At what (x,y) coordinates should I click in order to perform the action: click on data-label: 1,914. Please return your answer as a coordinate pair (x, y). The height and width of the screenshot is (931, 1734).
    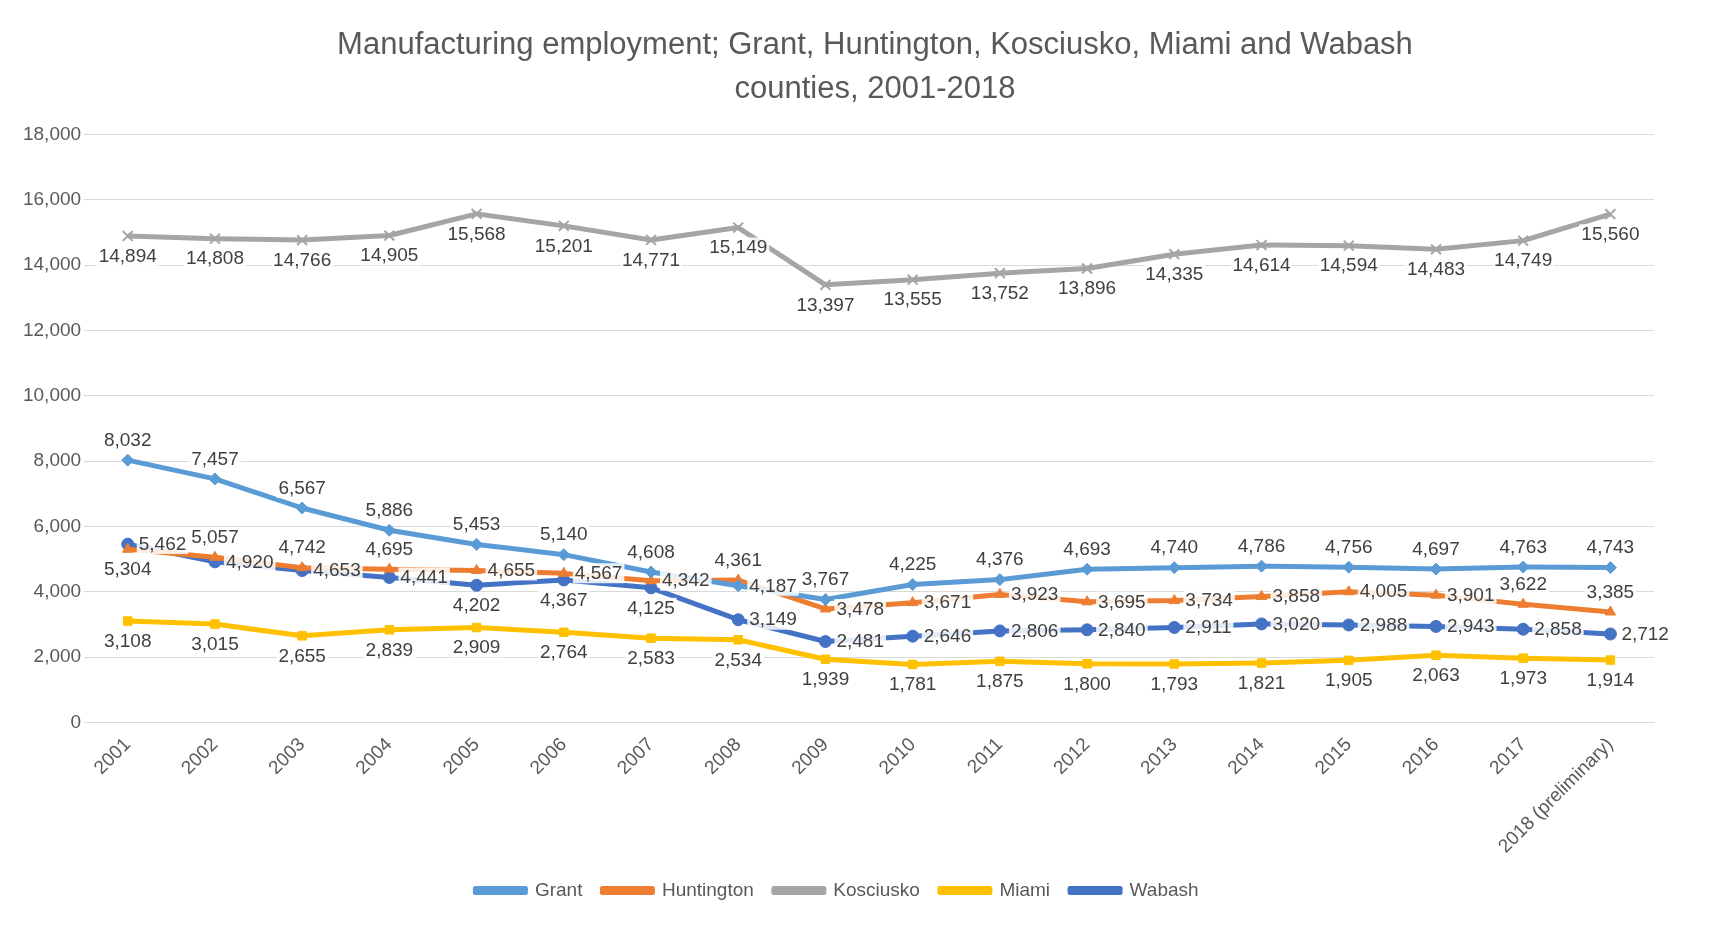
    Looking at the image, I should click on (1610, 679).